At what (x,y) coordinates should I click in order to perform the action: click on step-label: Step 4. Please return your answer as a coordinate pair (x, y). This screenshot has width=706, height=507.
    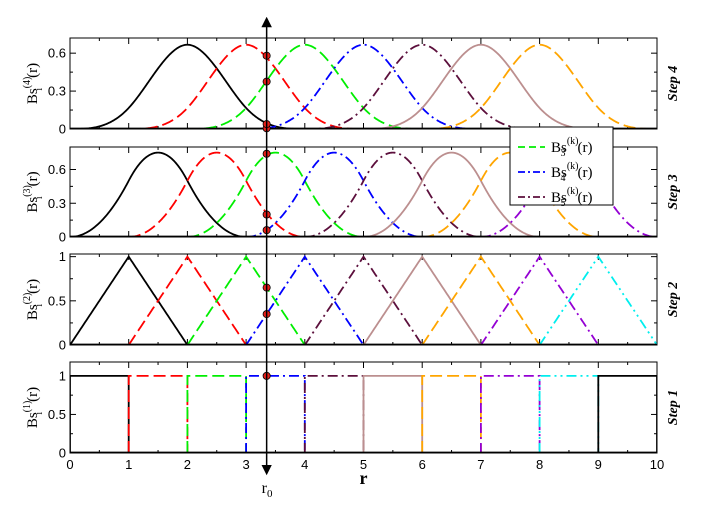
    Looking at the image, I should click on (673, 83).